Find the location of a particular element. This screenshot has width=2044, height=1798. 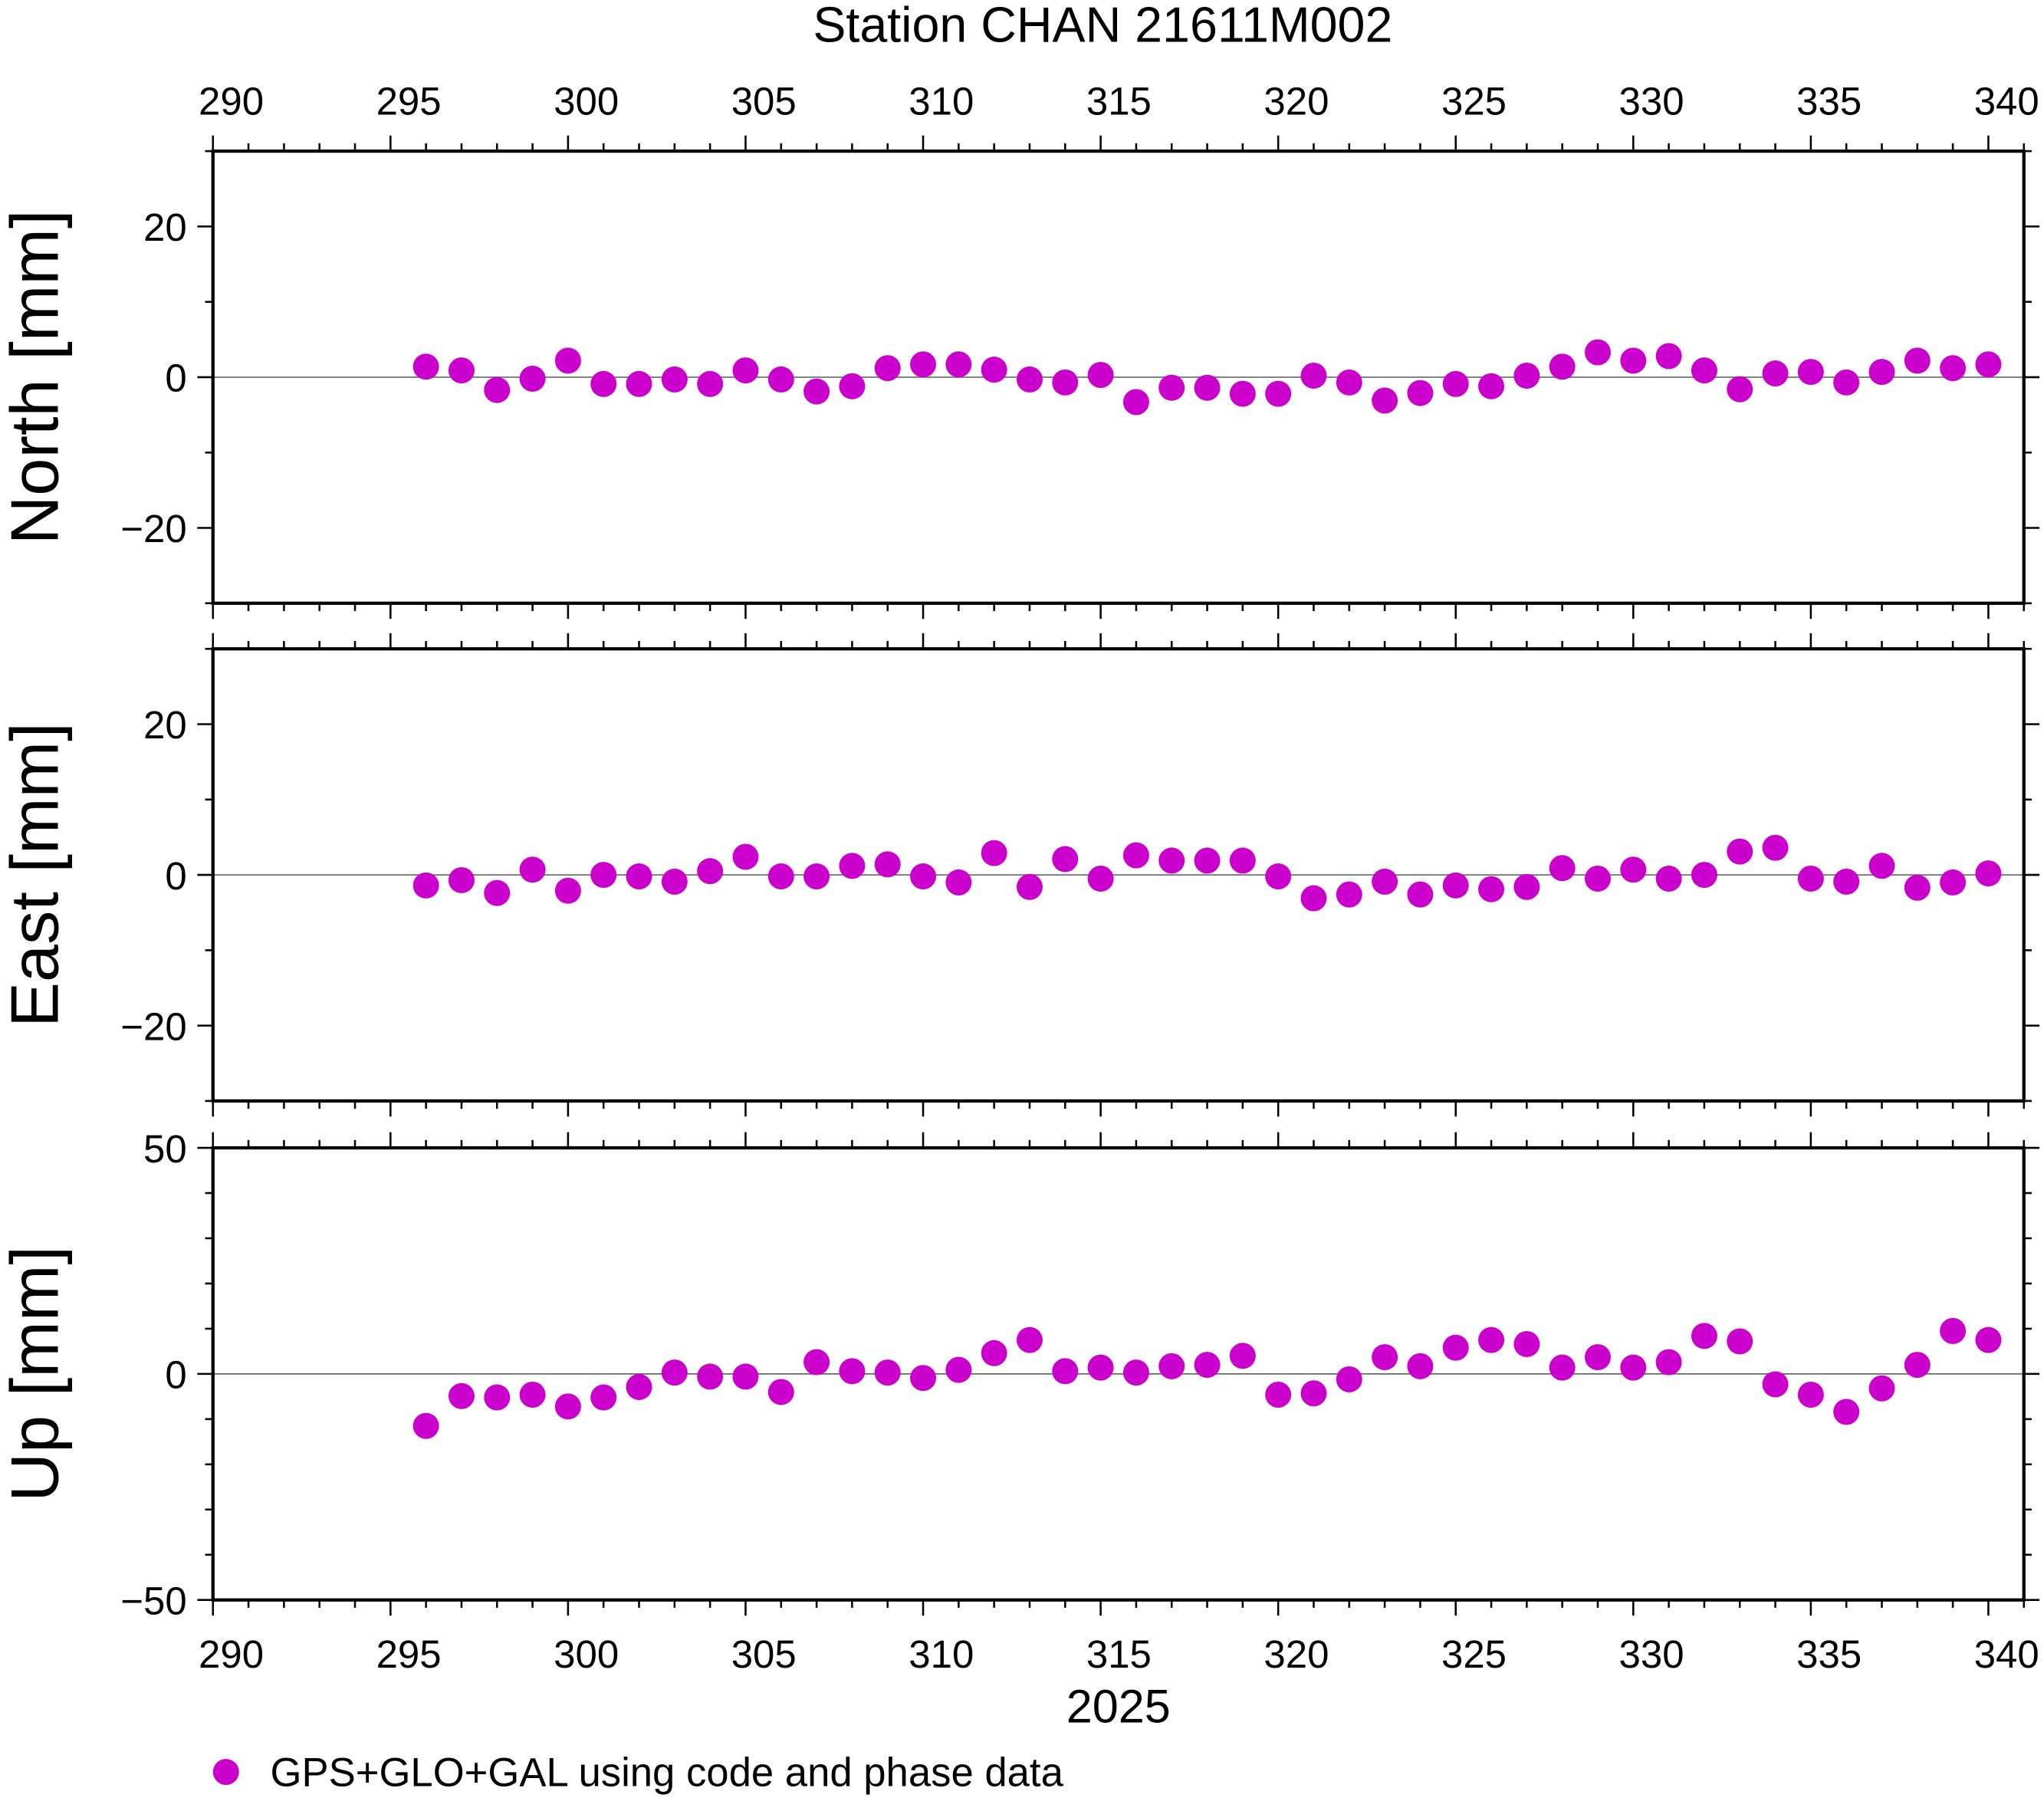

x-tick-label: 305 is located at coordinates (764, 101).